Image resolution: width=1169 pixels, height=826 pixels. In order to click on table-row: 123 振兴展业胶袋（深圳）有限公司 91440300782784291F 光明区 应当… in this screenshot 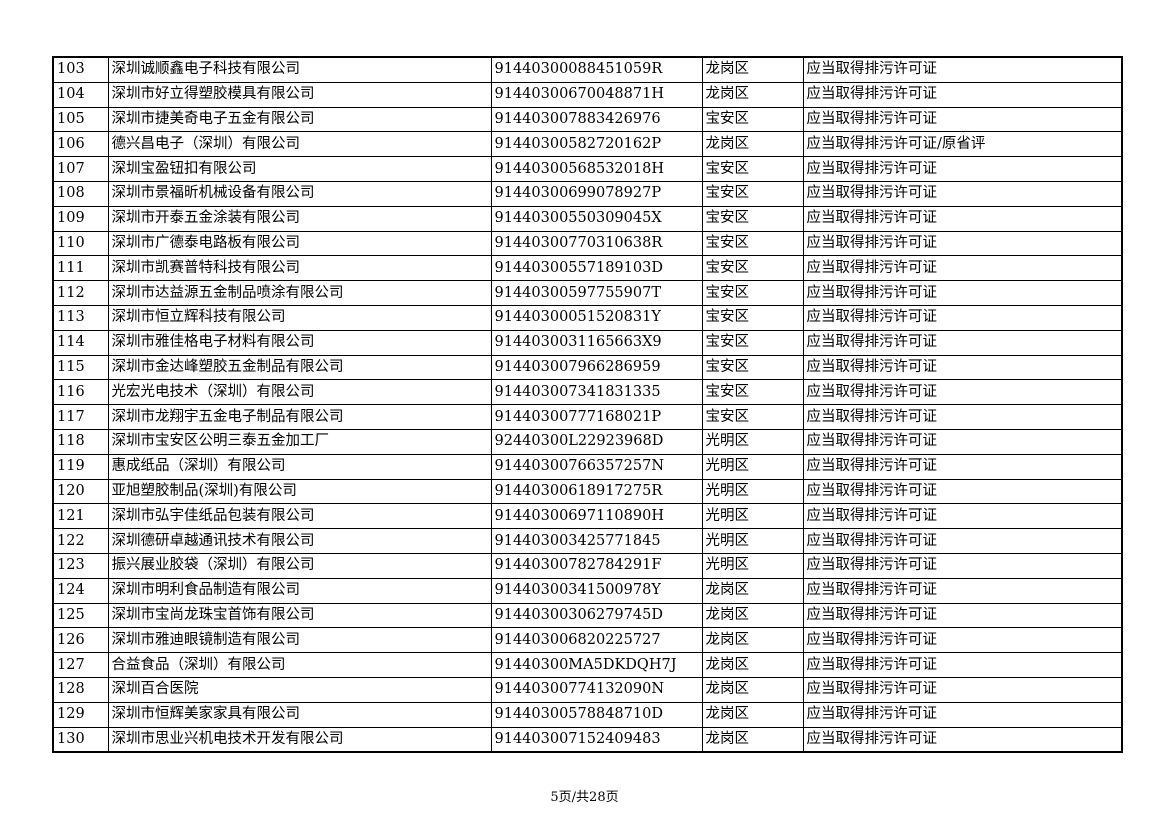, I will do `click(587, 565)`.